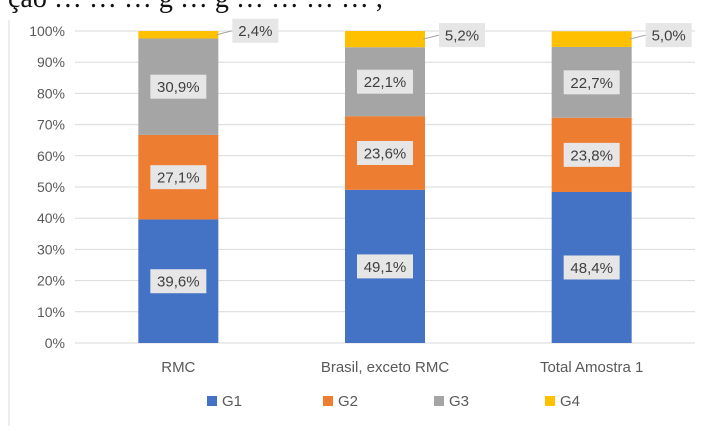 Image resolution: width=705 pixels, height=431 pixels. I want to click on category-label: RMC, so click(178, 367).